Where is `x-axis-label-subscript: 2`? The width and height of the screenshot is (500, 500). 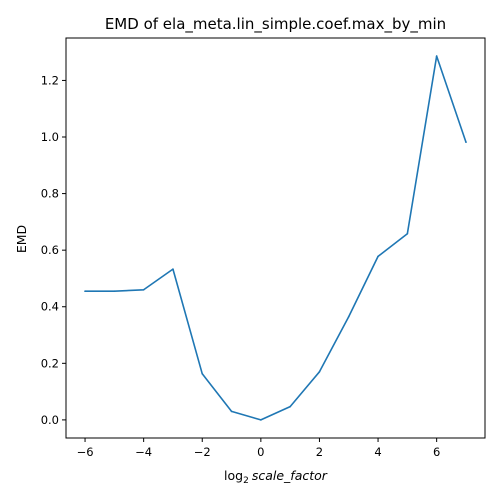 x-axis-label-subscript: 2 is located at coordinates (246, 481).